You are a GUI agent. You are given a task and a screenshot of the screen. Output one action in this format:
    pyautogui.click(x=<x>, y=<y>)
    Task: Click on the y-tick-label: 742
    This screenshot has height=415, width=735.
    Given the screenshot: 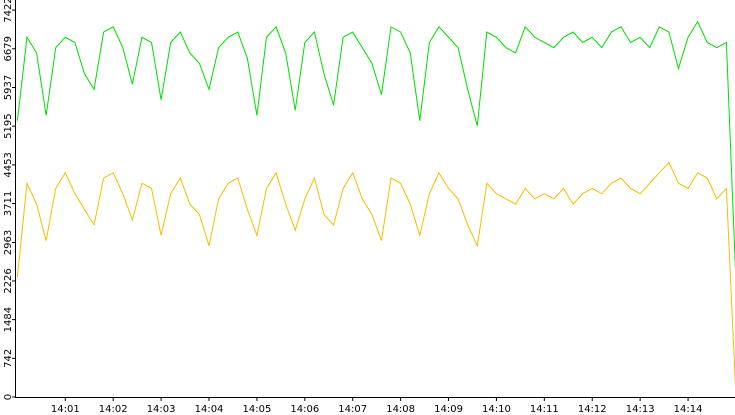 What is the action you would take?
    pyautogui.click(x=8, y=358)
    